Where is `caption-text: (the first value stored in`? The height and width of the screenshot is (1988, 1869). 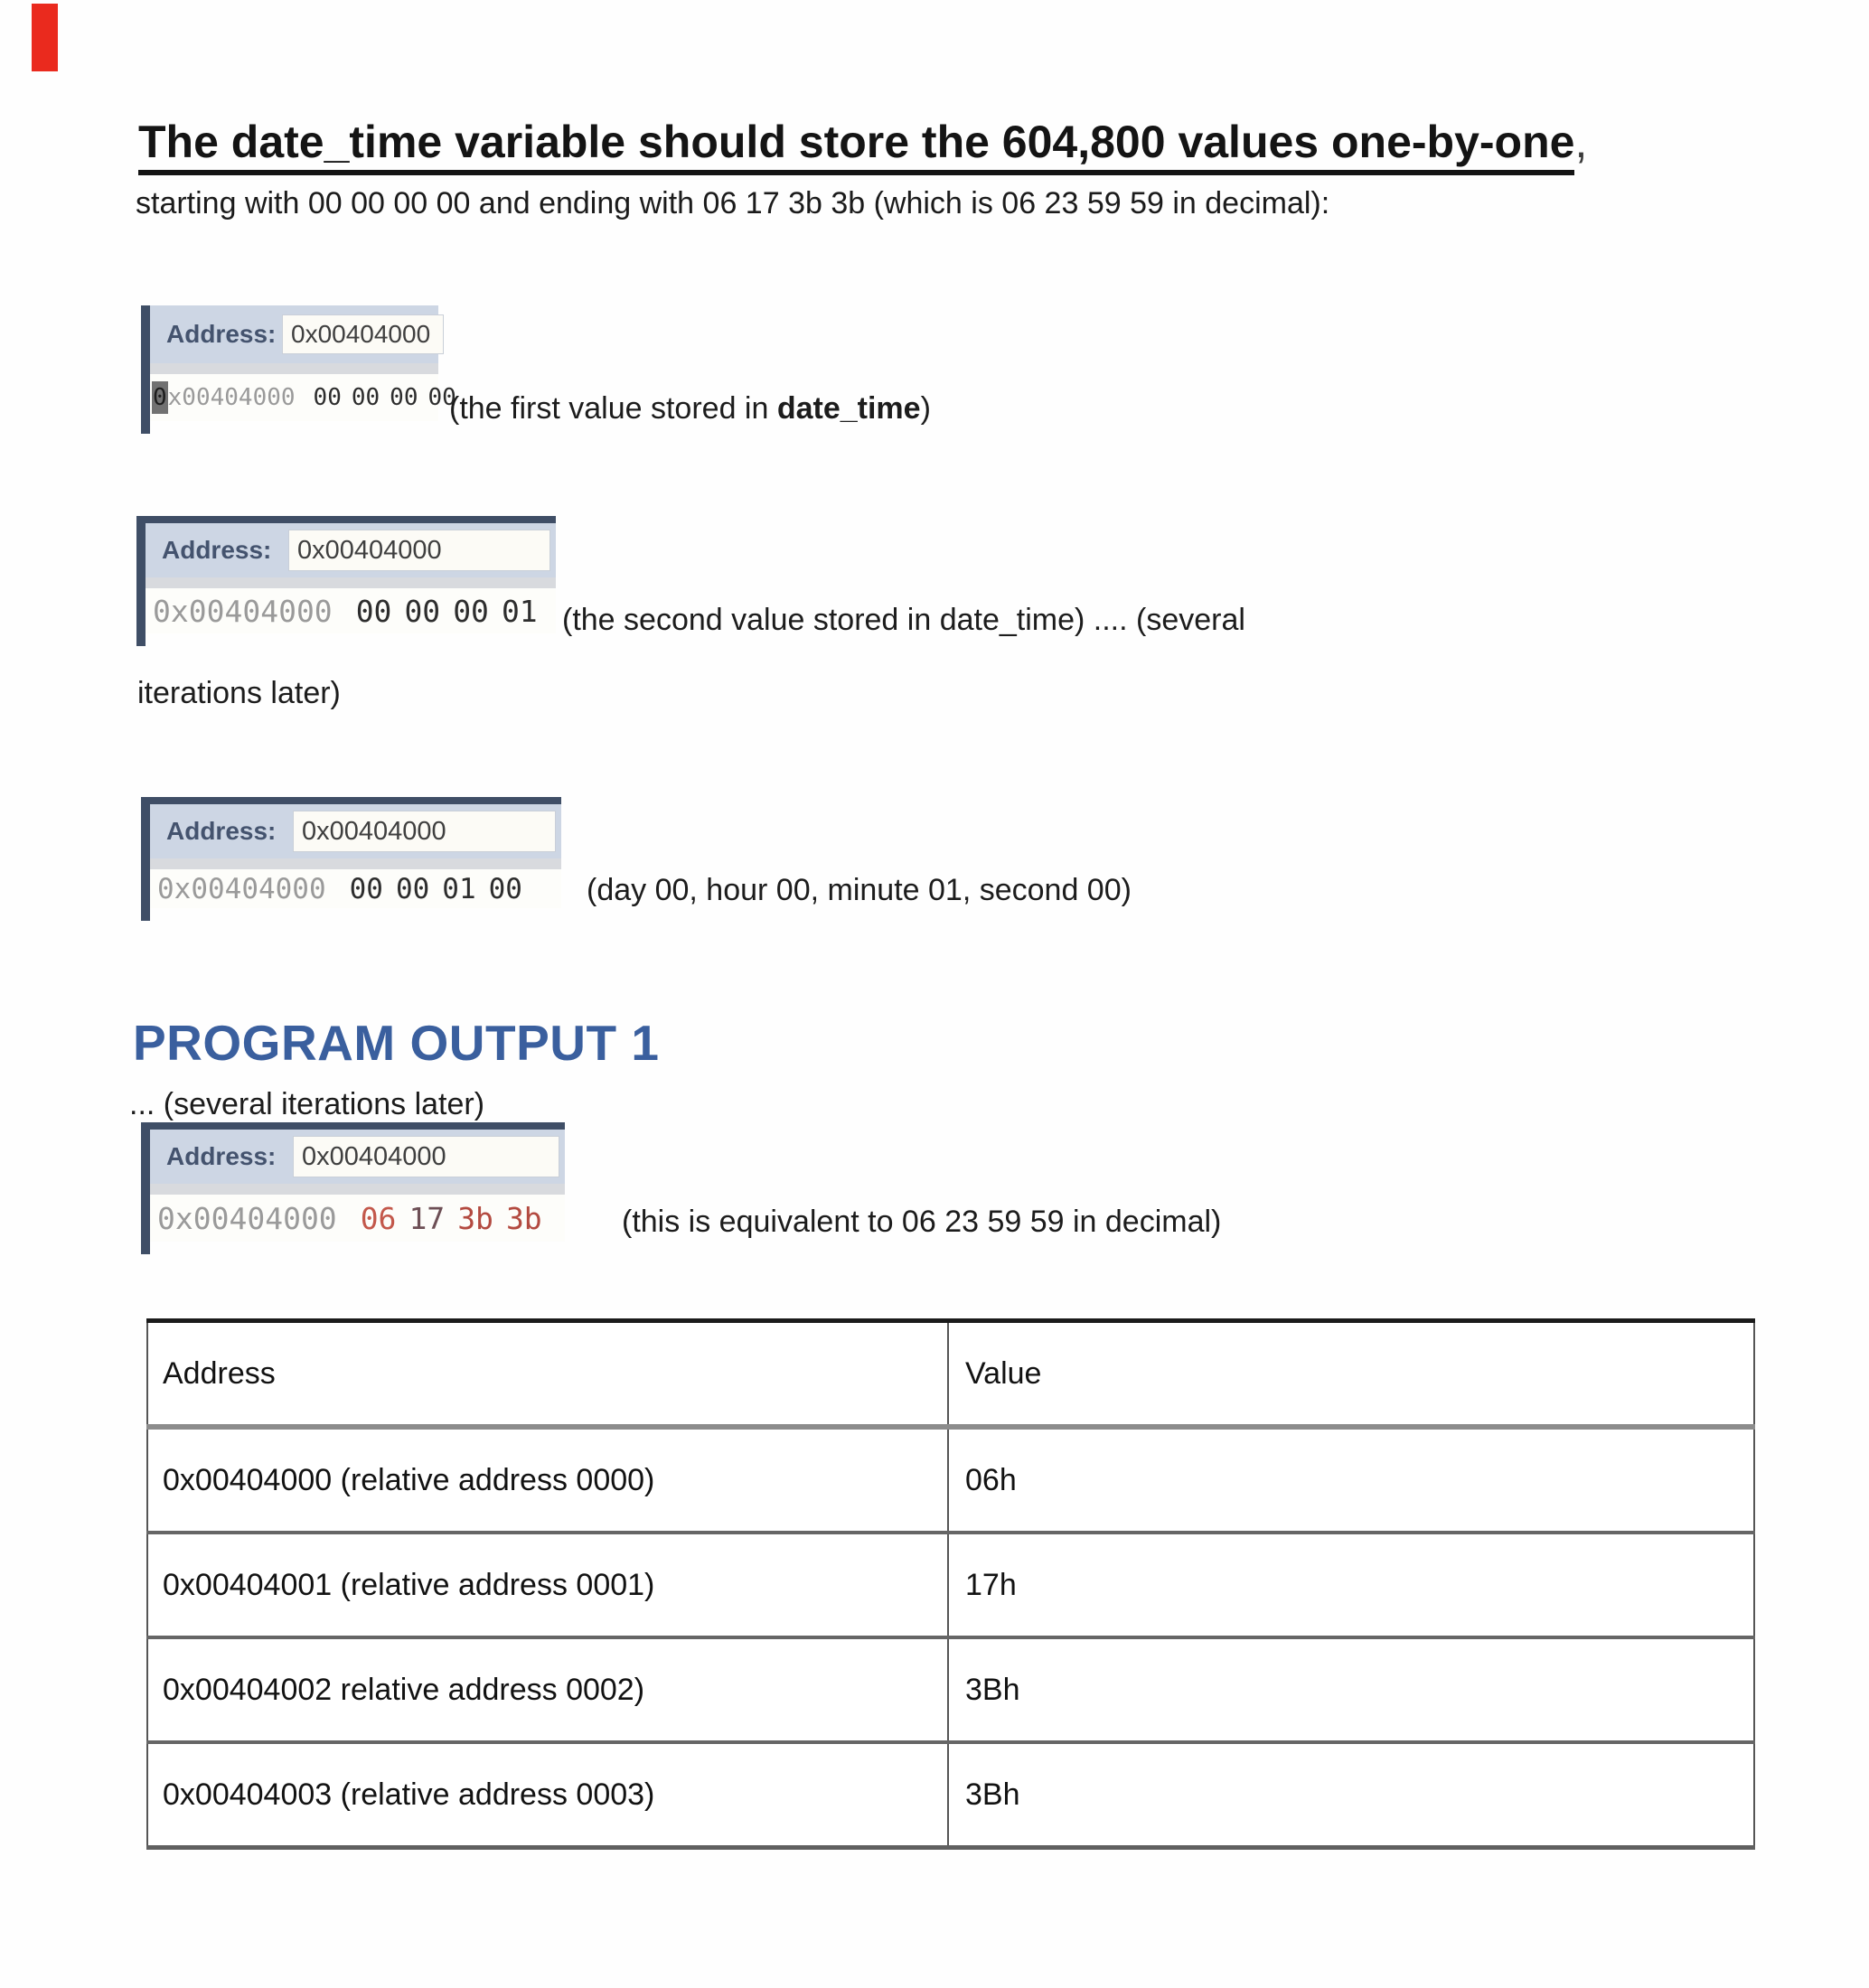
caption-text: (the first value stored in is located at coordinates (613, 408).